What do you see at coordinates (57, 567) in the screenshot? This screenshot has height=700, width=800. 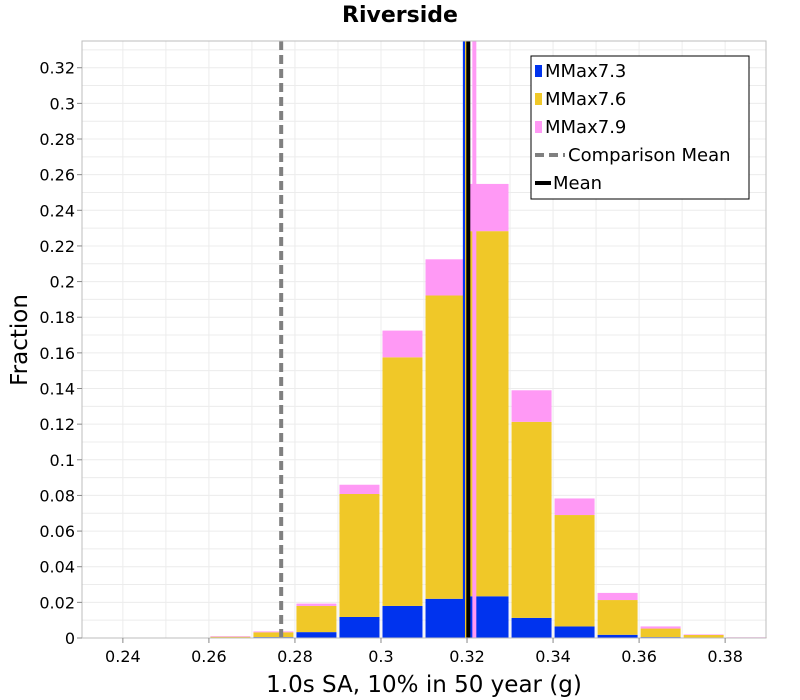 I see `y-tick-label: 0.04` at bounding box center [57, 567].